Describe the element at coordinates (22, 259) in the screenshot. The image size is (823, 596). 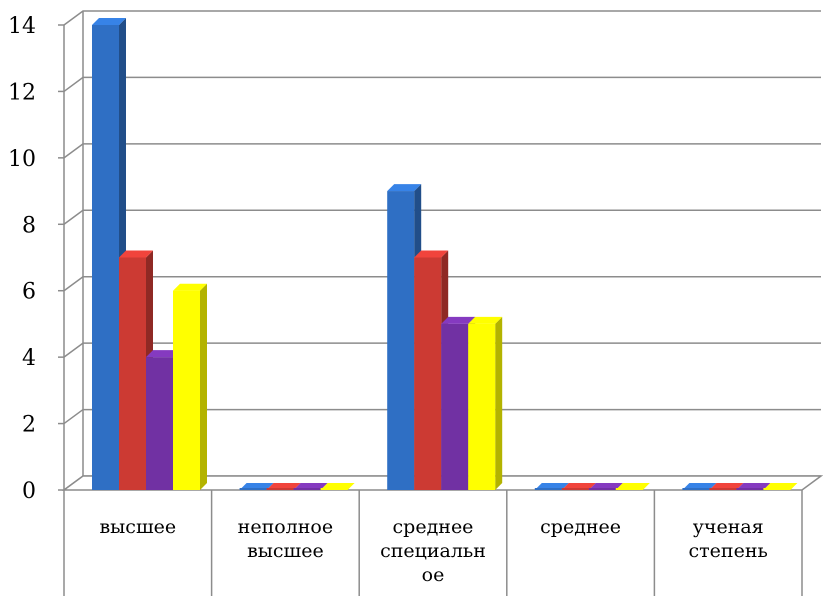
I see `y-tick-labels: 0 2 4 6 8 10 12 14` at that location.